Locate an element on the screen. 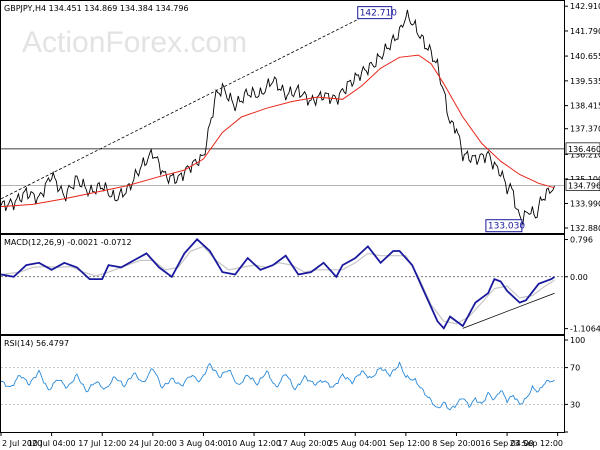 The height and width of the screenshot is (450, 600). x-tick-label: 17 Jul 12:00 is located at coordinates (102, 443).